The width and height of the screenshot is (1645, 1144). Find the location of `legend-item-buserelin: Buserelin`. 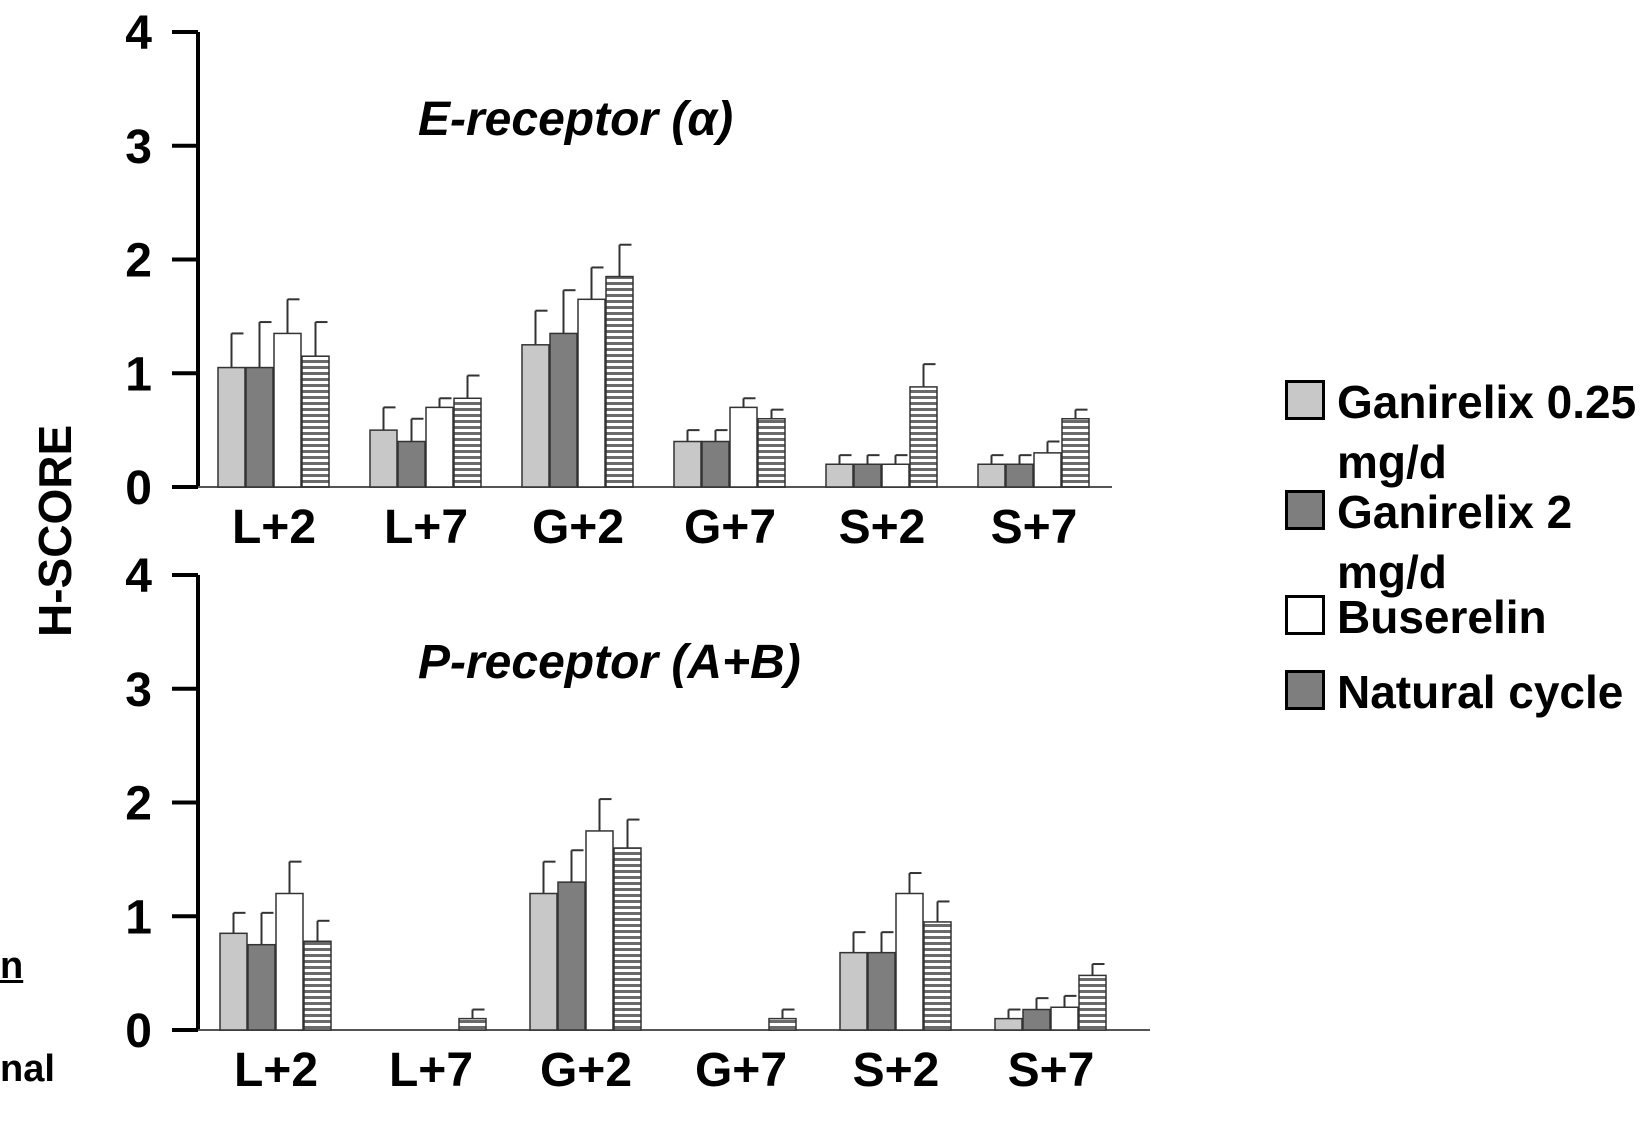

legend-item-buserelin: Buserelin is located at coordinates (1465, 624).